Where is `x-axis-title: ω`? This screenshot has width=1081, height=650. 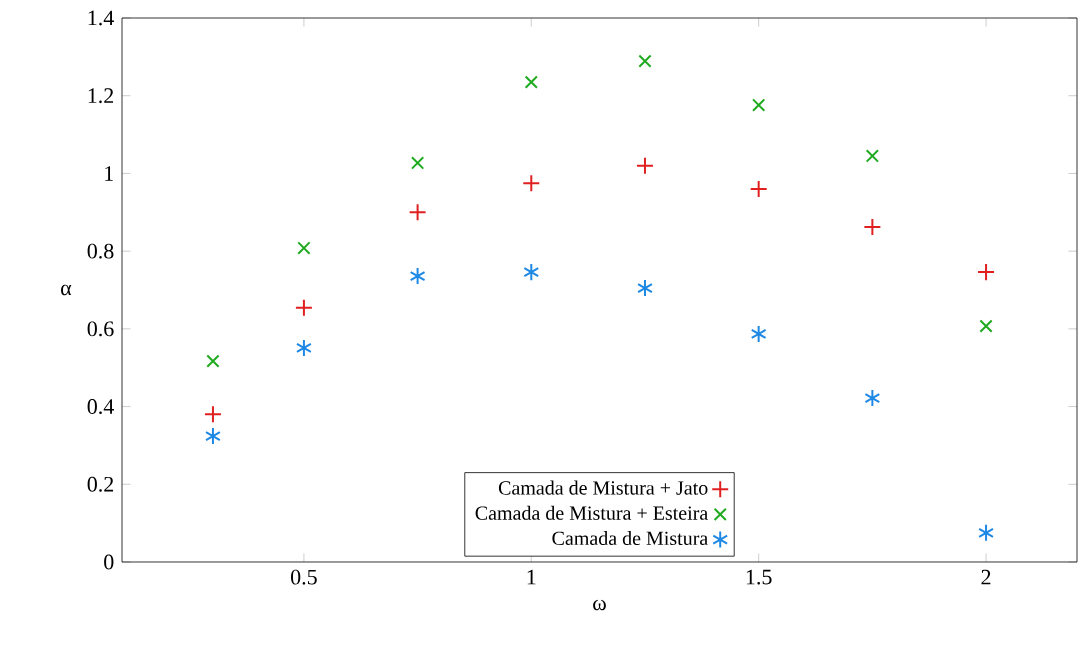
x-axis-title: ω is located at coordinates (599, 605).